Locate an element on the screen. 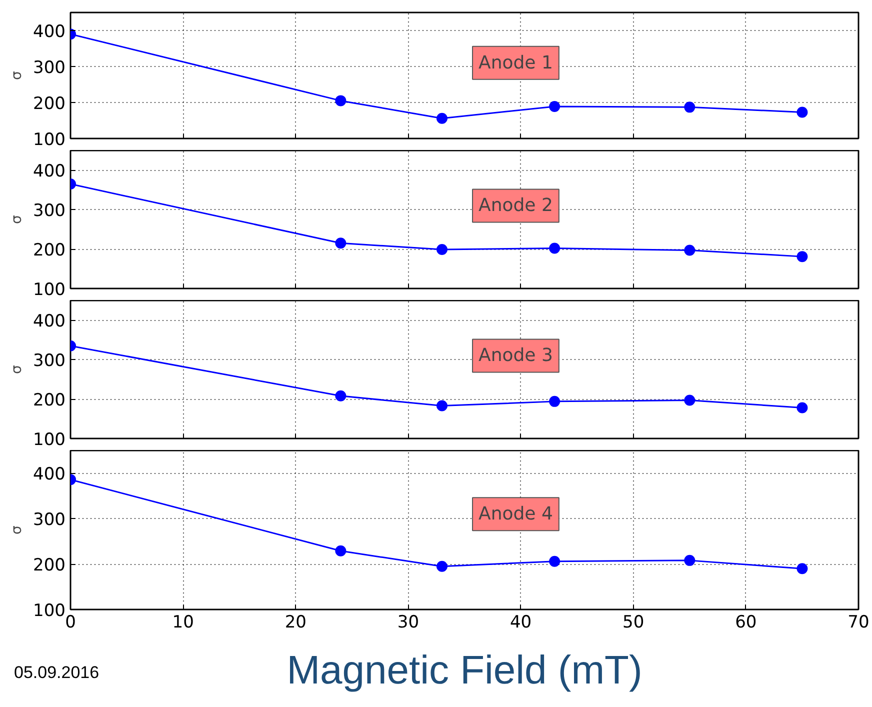 This screenshot has width=872, height=707. x-tick-label: 40 is located at coordinates (521, 622).